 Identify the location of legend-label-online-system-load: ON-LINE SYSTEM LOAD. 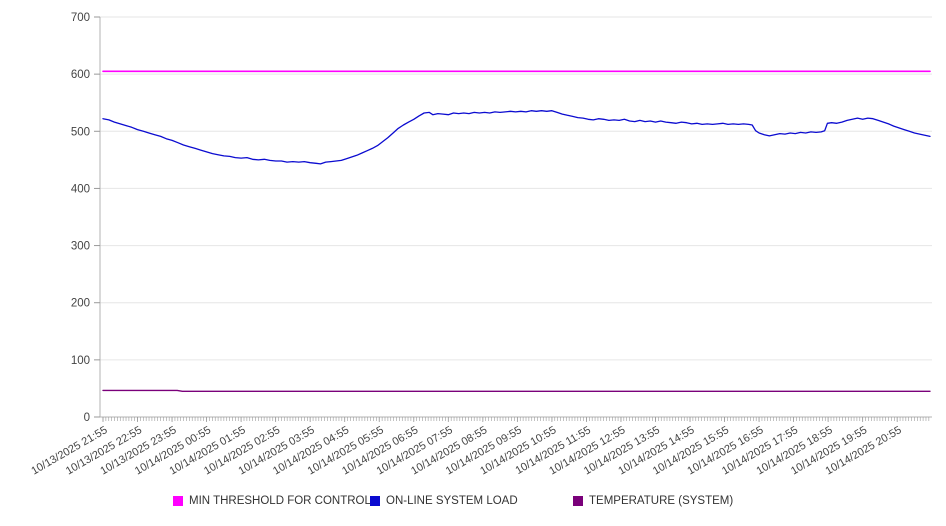
(452, 501).